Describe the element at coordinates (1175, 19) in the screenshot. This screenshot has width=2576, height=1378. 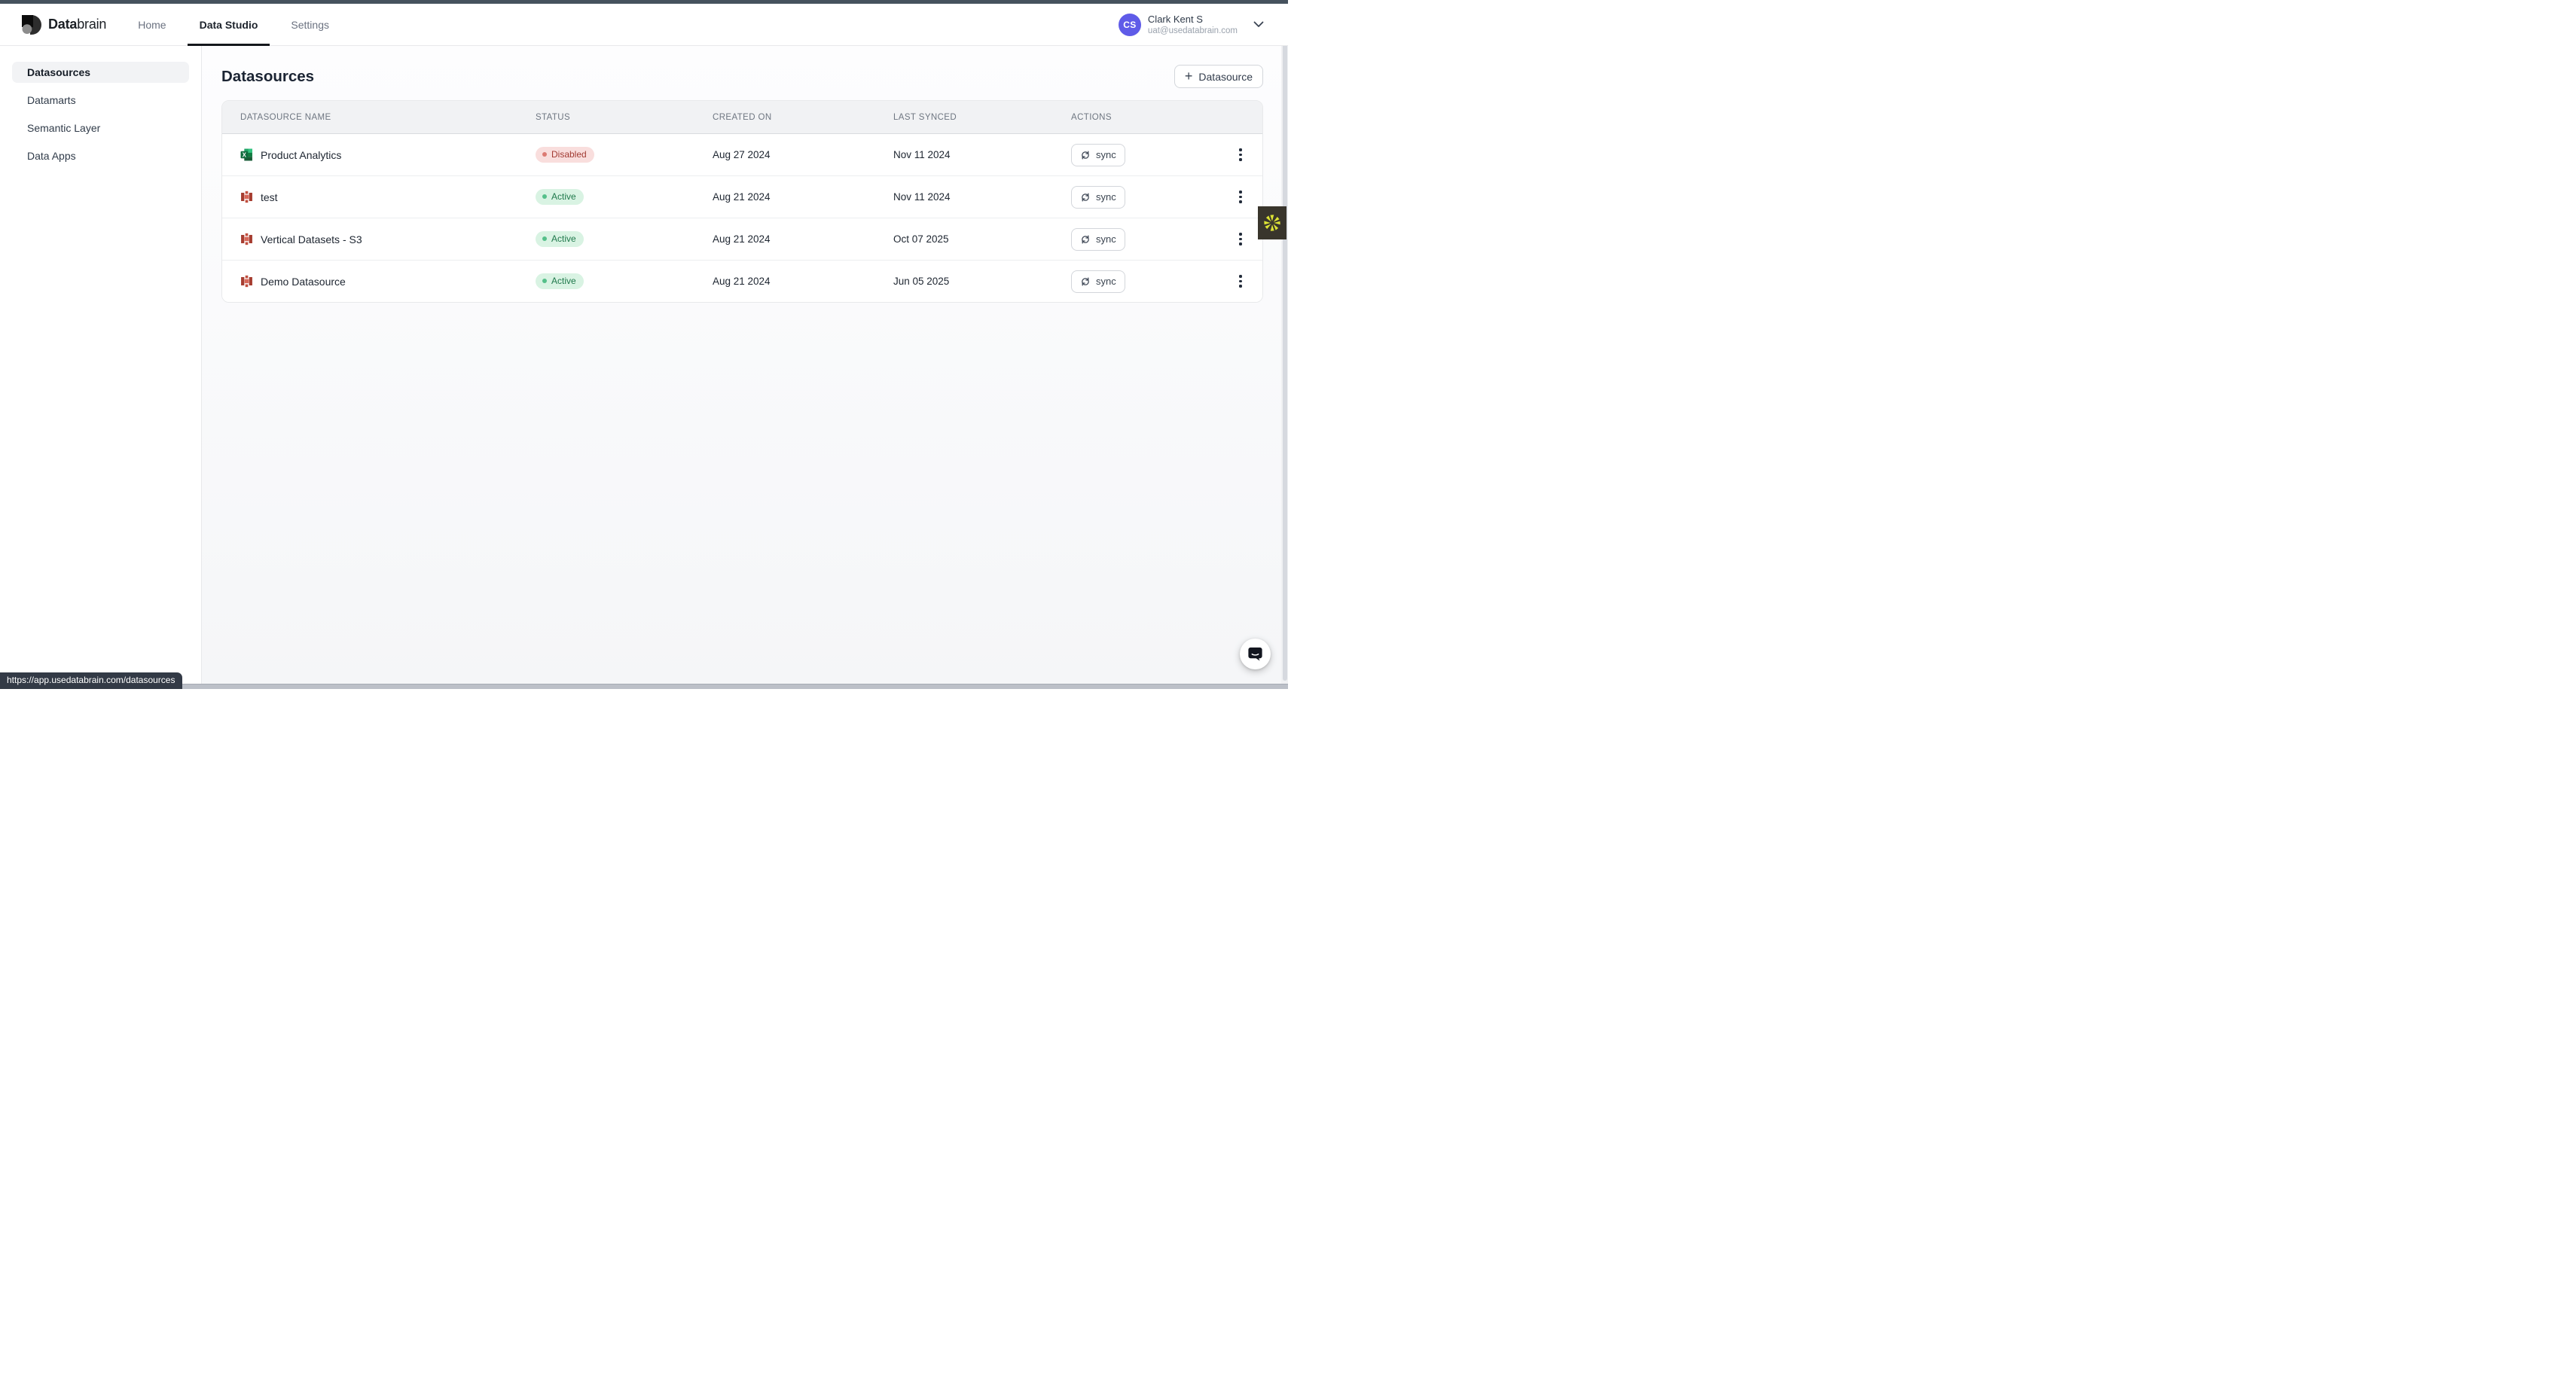
I see `user-name: Clark Kent S` at that location.